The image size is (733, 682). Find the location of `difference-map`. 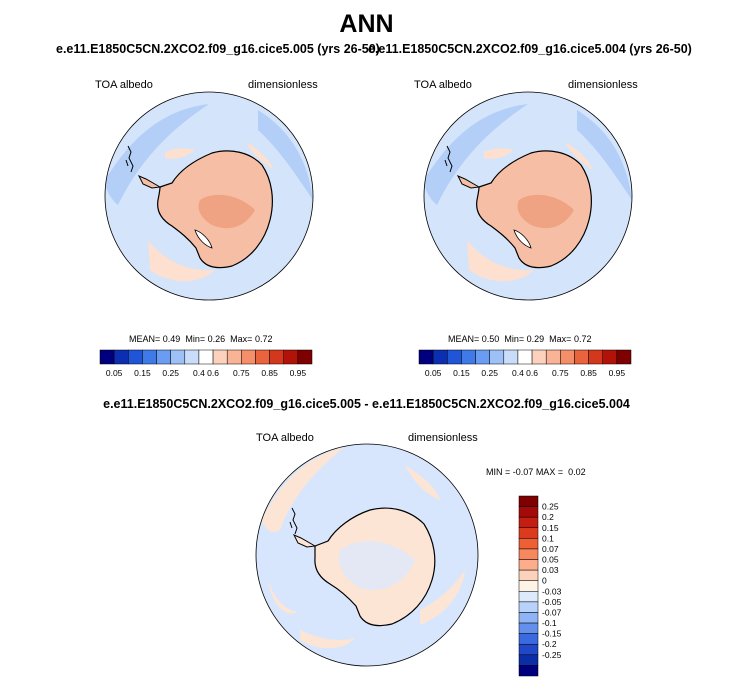

difference-map is located at coordinates (367, 555).